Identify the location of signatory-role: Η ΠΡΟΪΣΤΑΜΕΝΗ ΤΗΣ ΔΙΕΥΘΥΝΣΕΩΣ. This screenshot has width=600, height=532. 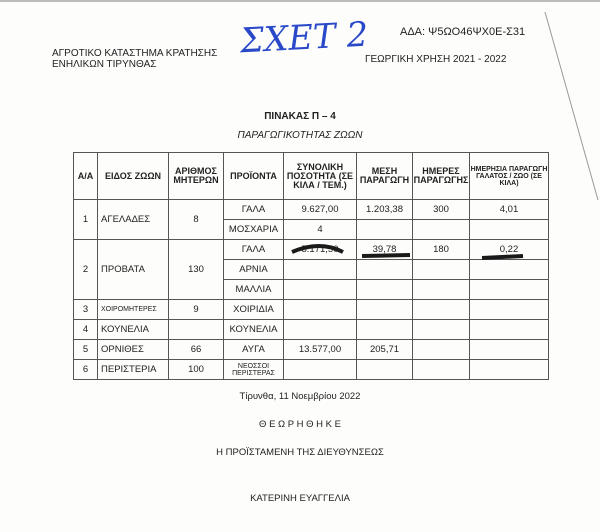
(300, 452).